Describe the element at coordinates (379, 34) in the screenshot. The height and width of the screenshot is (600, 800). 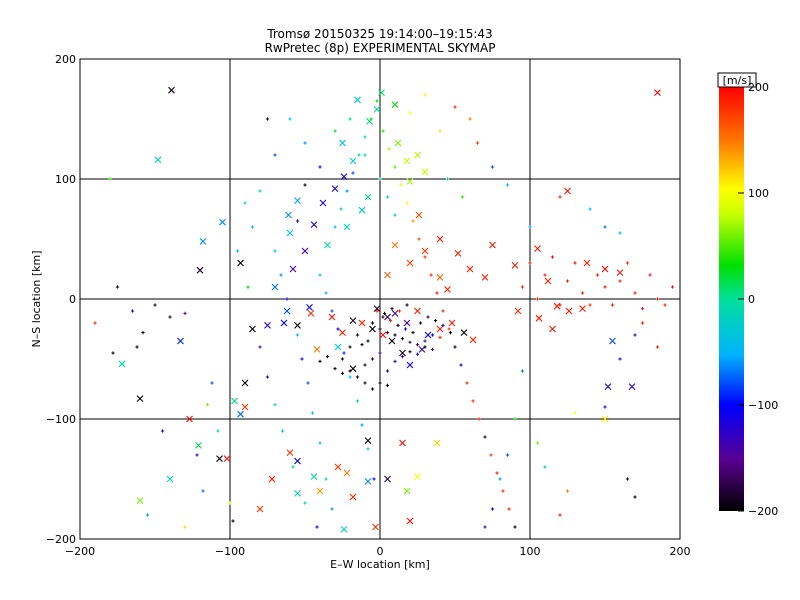
I see `chart-title: Tromsø 20150325 19:14:00–19:15:43` at that location.